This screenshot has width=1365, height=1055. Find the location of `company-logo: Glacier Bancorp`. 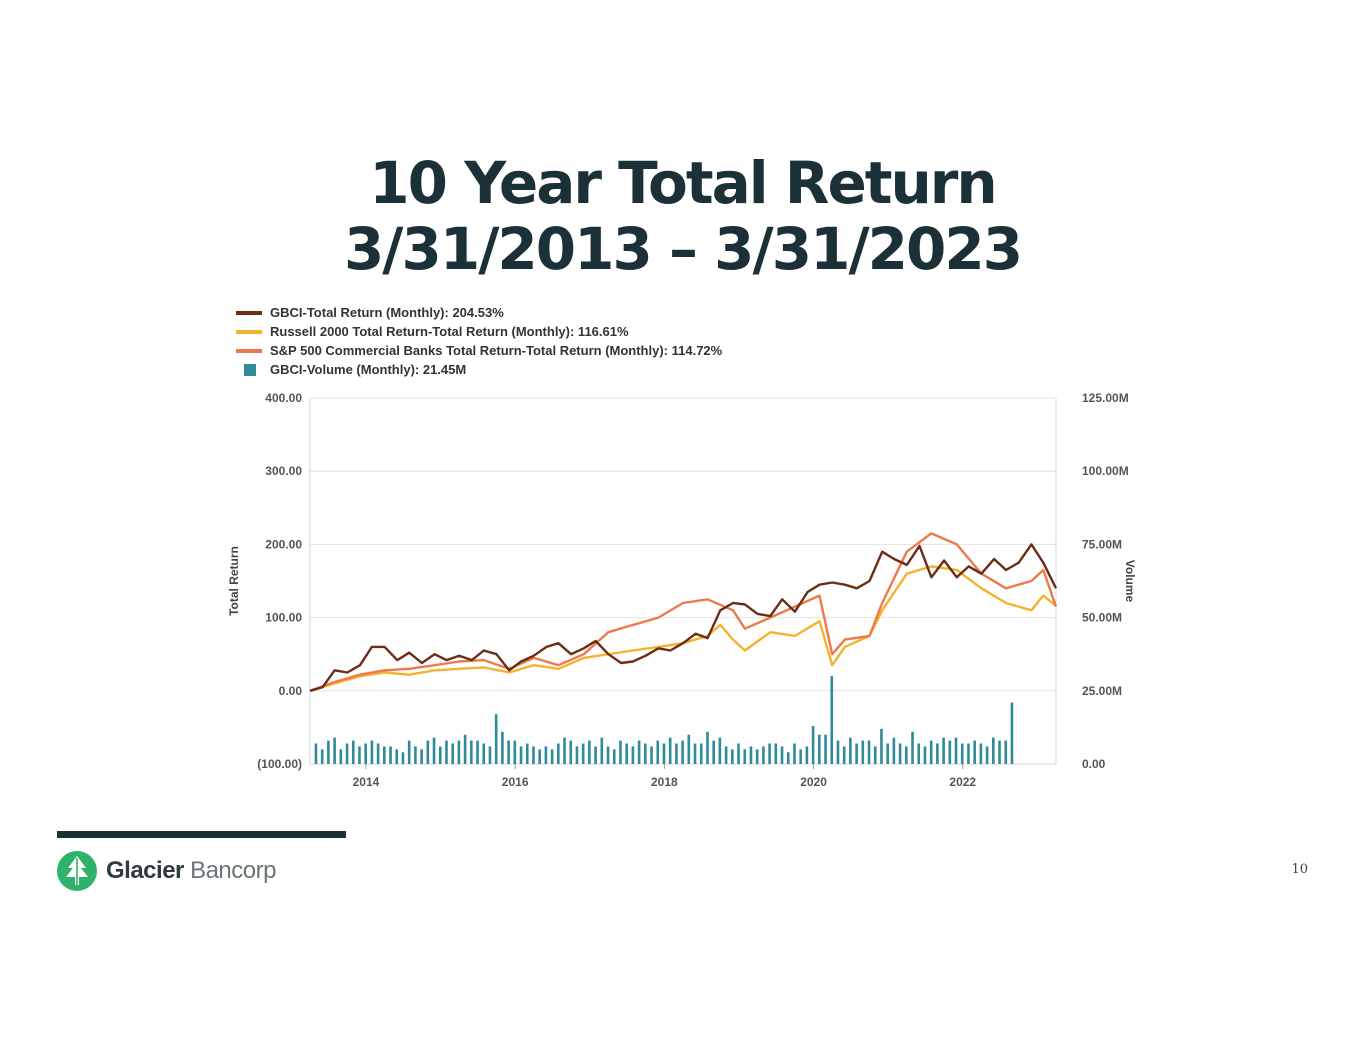

company-logo: Glacier Bancorp is located at coordinates (166, 871).